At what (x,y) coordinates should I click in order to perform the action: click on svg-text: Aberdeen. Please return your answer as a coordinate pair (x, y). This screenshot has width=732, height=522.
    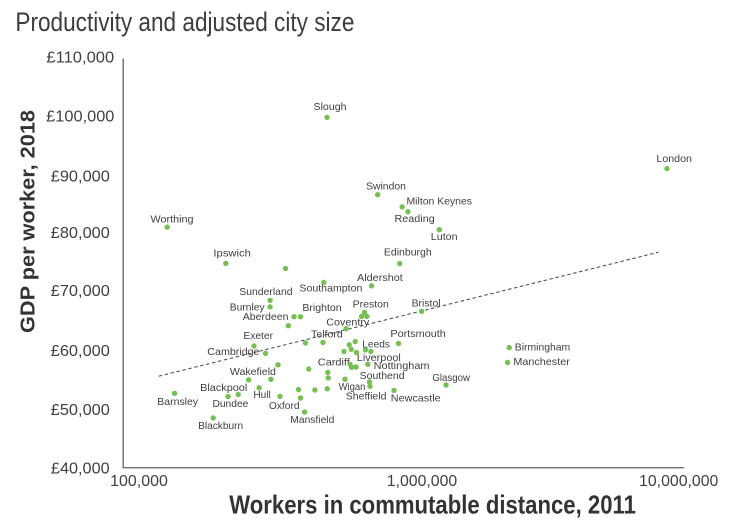
    Looking at the image, I should click on (266, 317).